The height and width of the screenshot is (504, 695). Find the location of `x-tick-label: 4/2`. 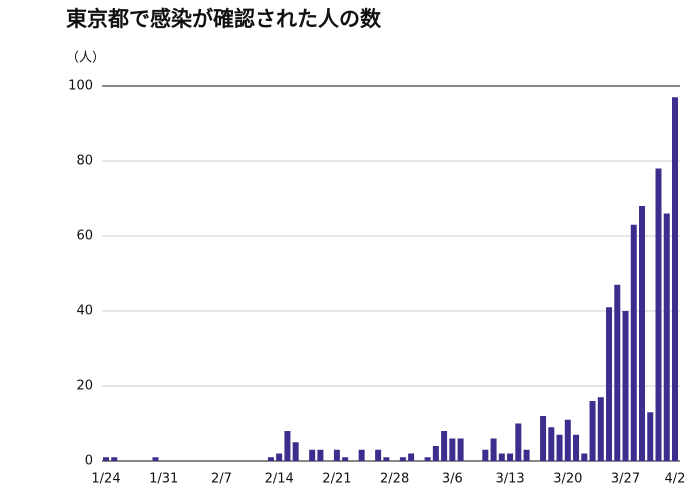

x-tick-label: 4/2 is located at coordinates (675, 479).